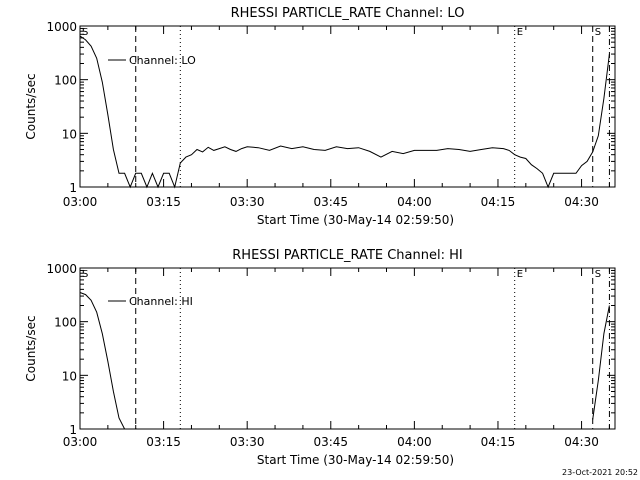 The height and width of the screenshot is (480, 640). Describe the element at coordinates (347, 255) in the screenshot. I see `chart-title: RHESSI PARTICLE_RATE Channel: HI` at that location.